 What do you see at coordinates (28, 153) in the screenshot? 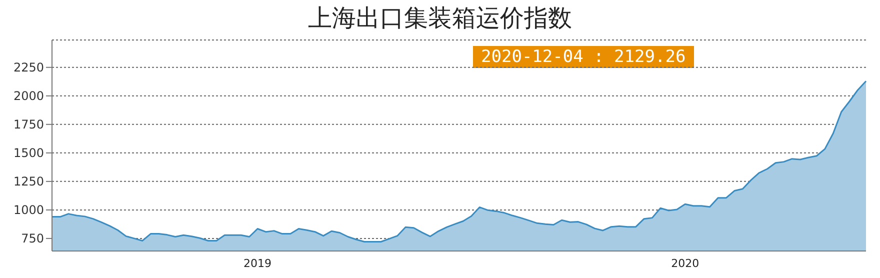
I see `y-tick-label: 1500` at bounding box center [28, 153].